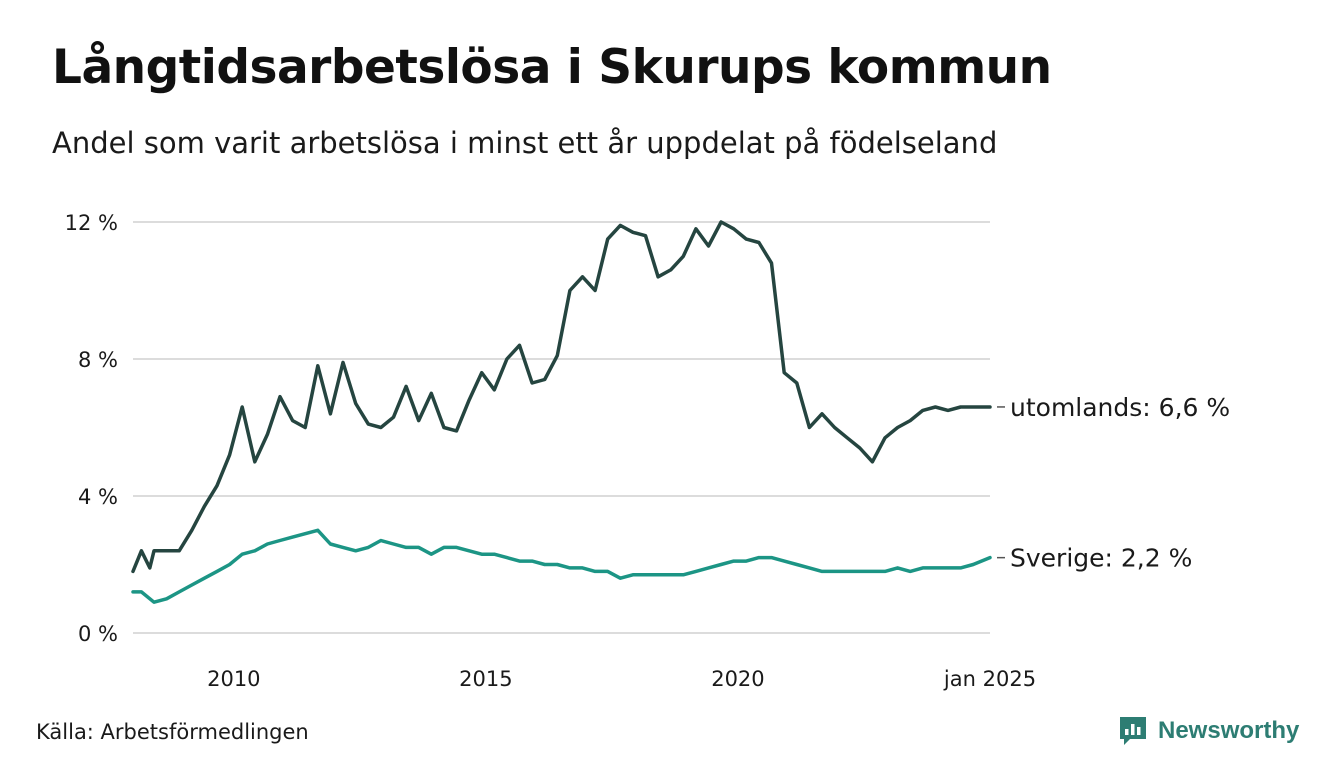 The image size is (1340, 780). Describe the element at coordinates (989, 679) in the screenshot. I see `x-tick-label: jan 2025` at that location.